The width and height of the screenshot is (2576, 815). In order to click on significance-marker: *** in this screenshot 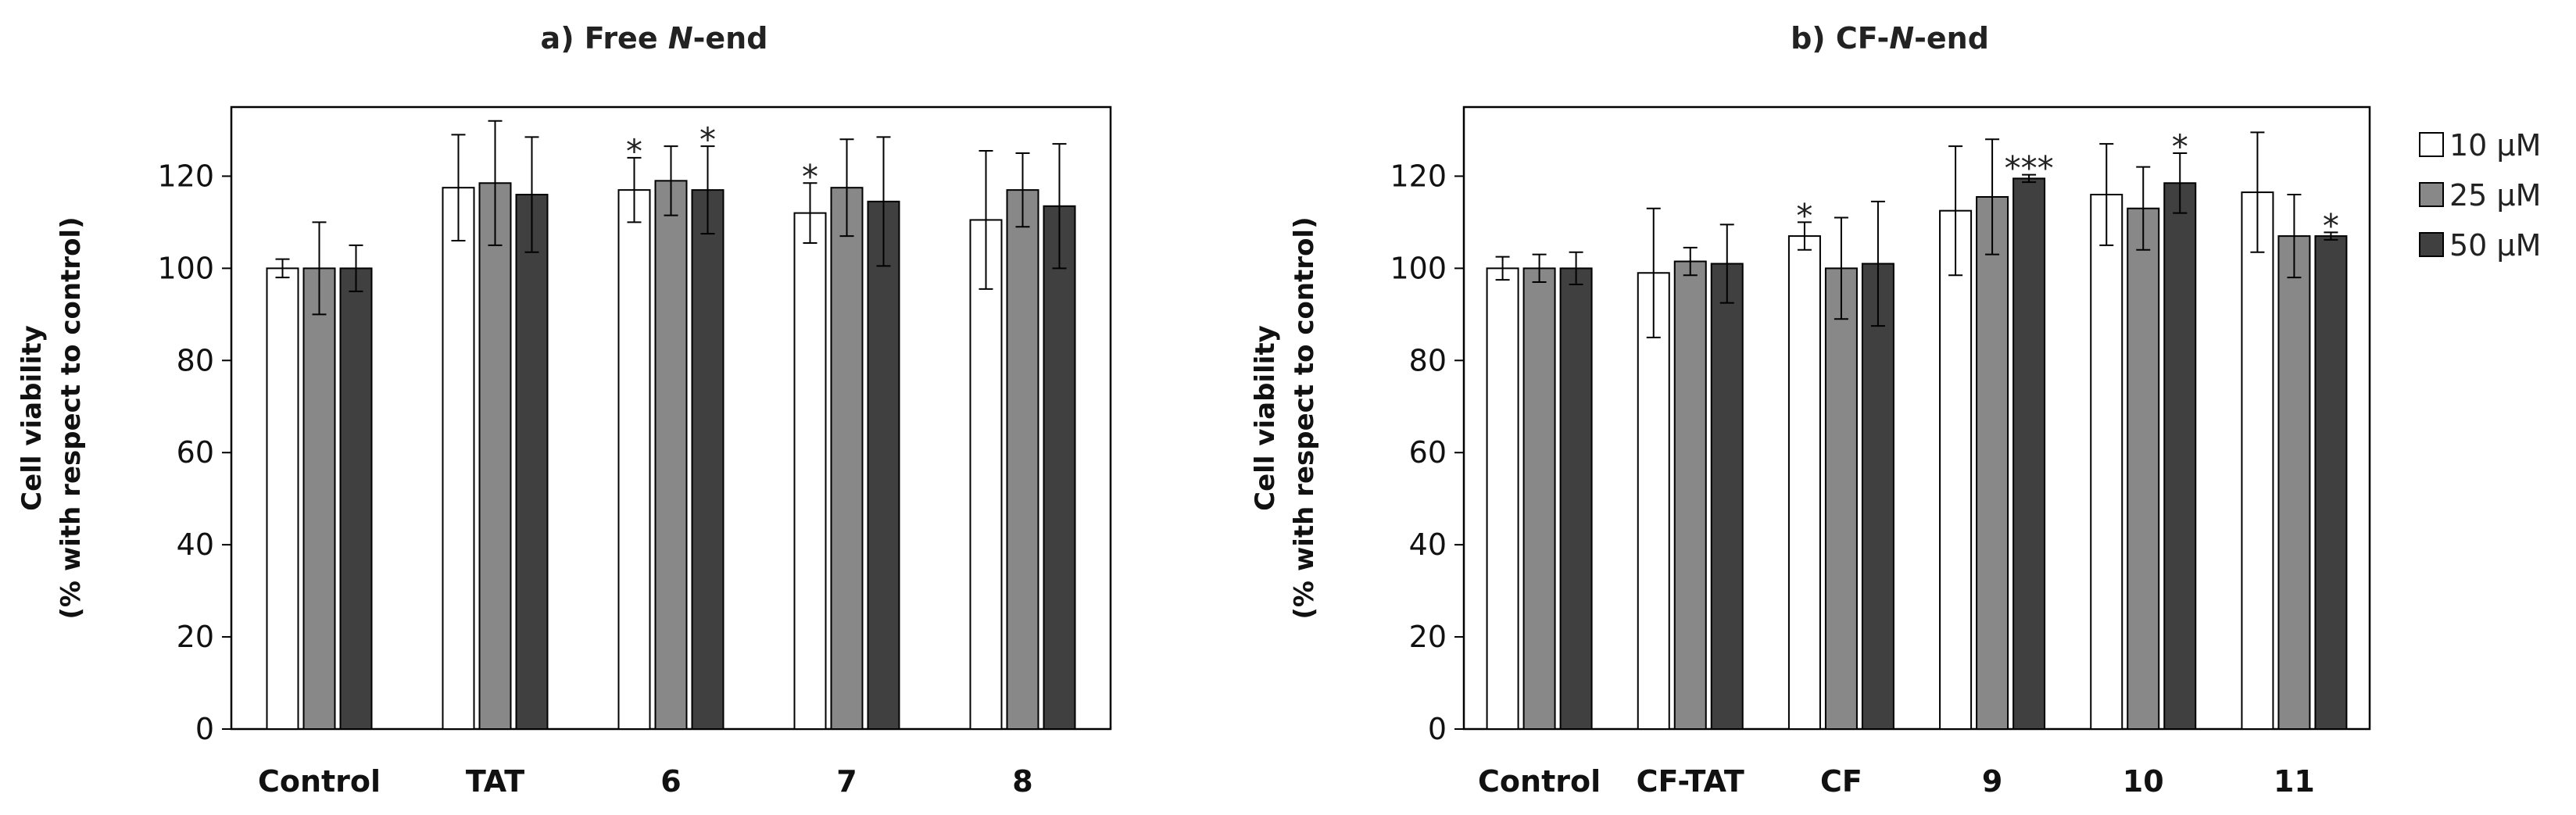, I will do `click(2029, 168)`.